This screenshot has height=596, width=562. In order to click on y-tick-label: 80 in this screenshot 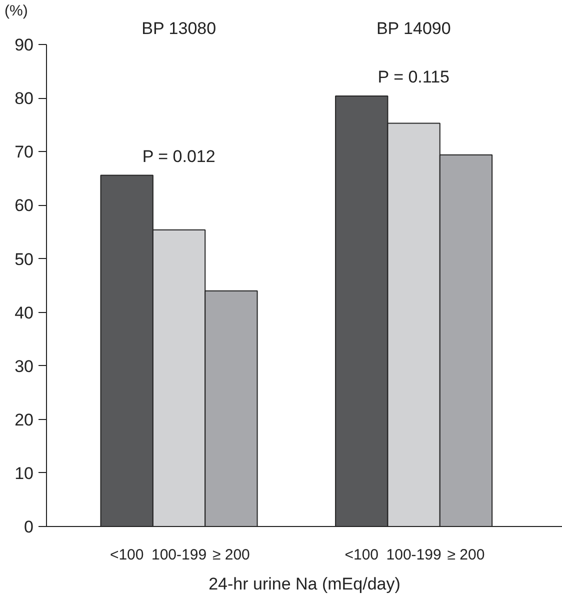, I will do `click(24, 98)`.